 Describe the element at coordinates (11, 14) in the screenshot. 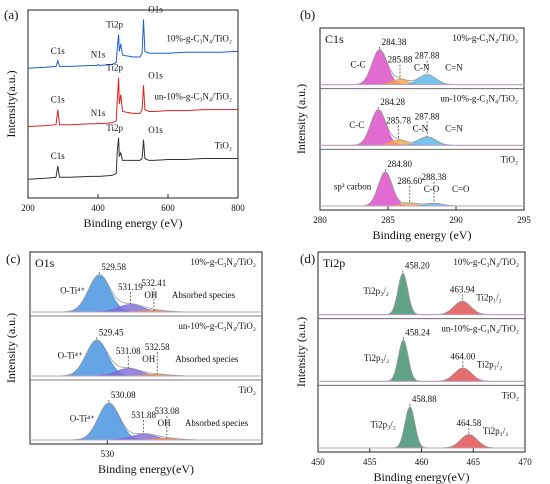

I see `panel-label: (a)` at that location.